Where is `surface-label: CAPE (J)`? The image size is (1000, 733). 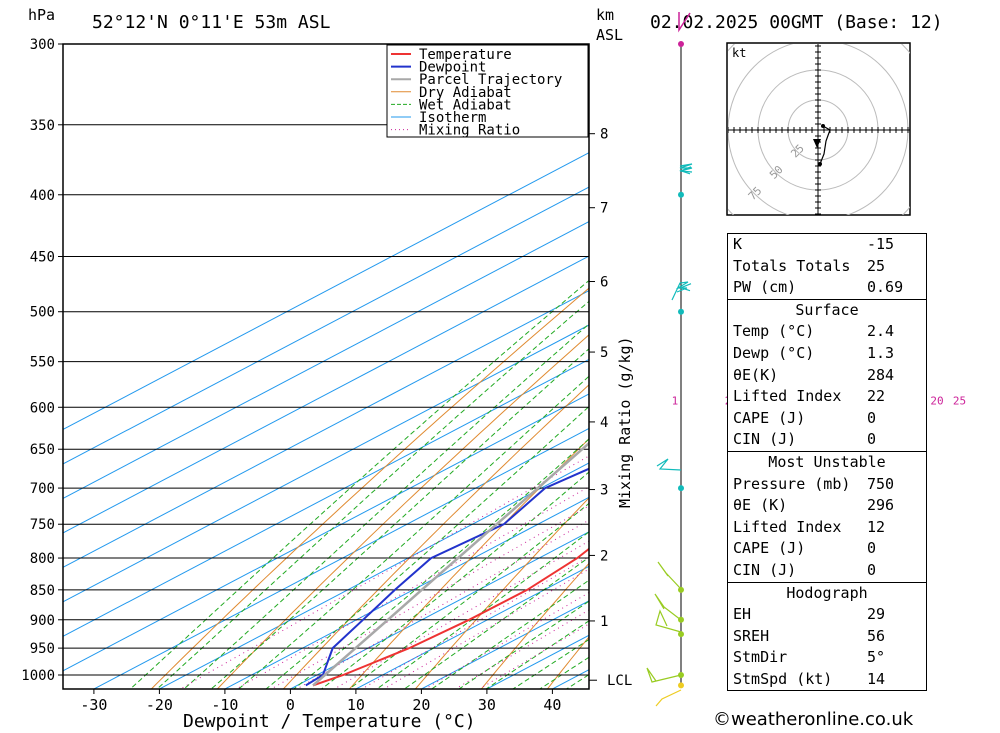
surface-label: CAPE (J) is located at coordinates (769, 417).